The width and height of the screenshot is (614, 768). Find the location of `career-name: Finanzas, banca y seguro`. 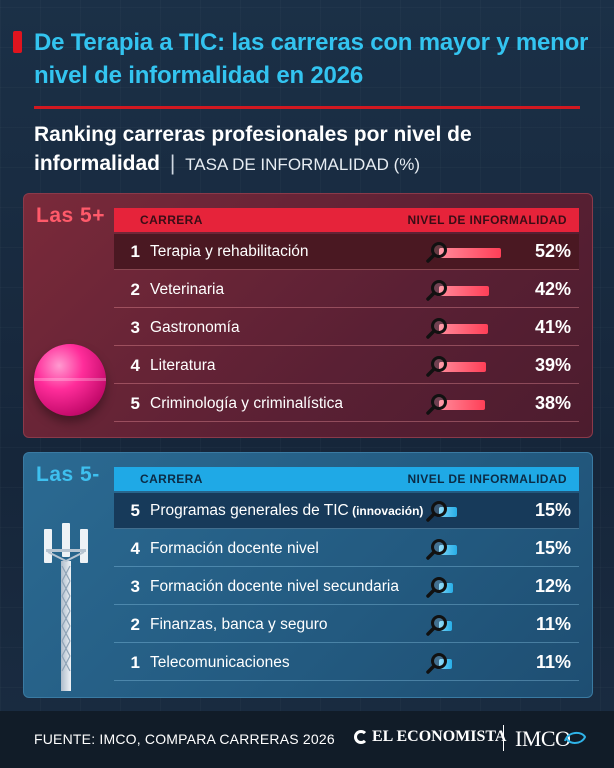

career-name: Finanzas, banca y seguro is located at coordinates (287, 625).